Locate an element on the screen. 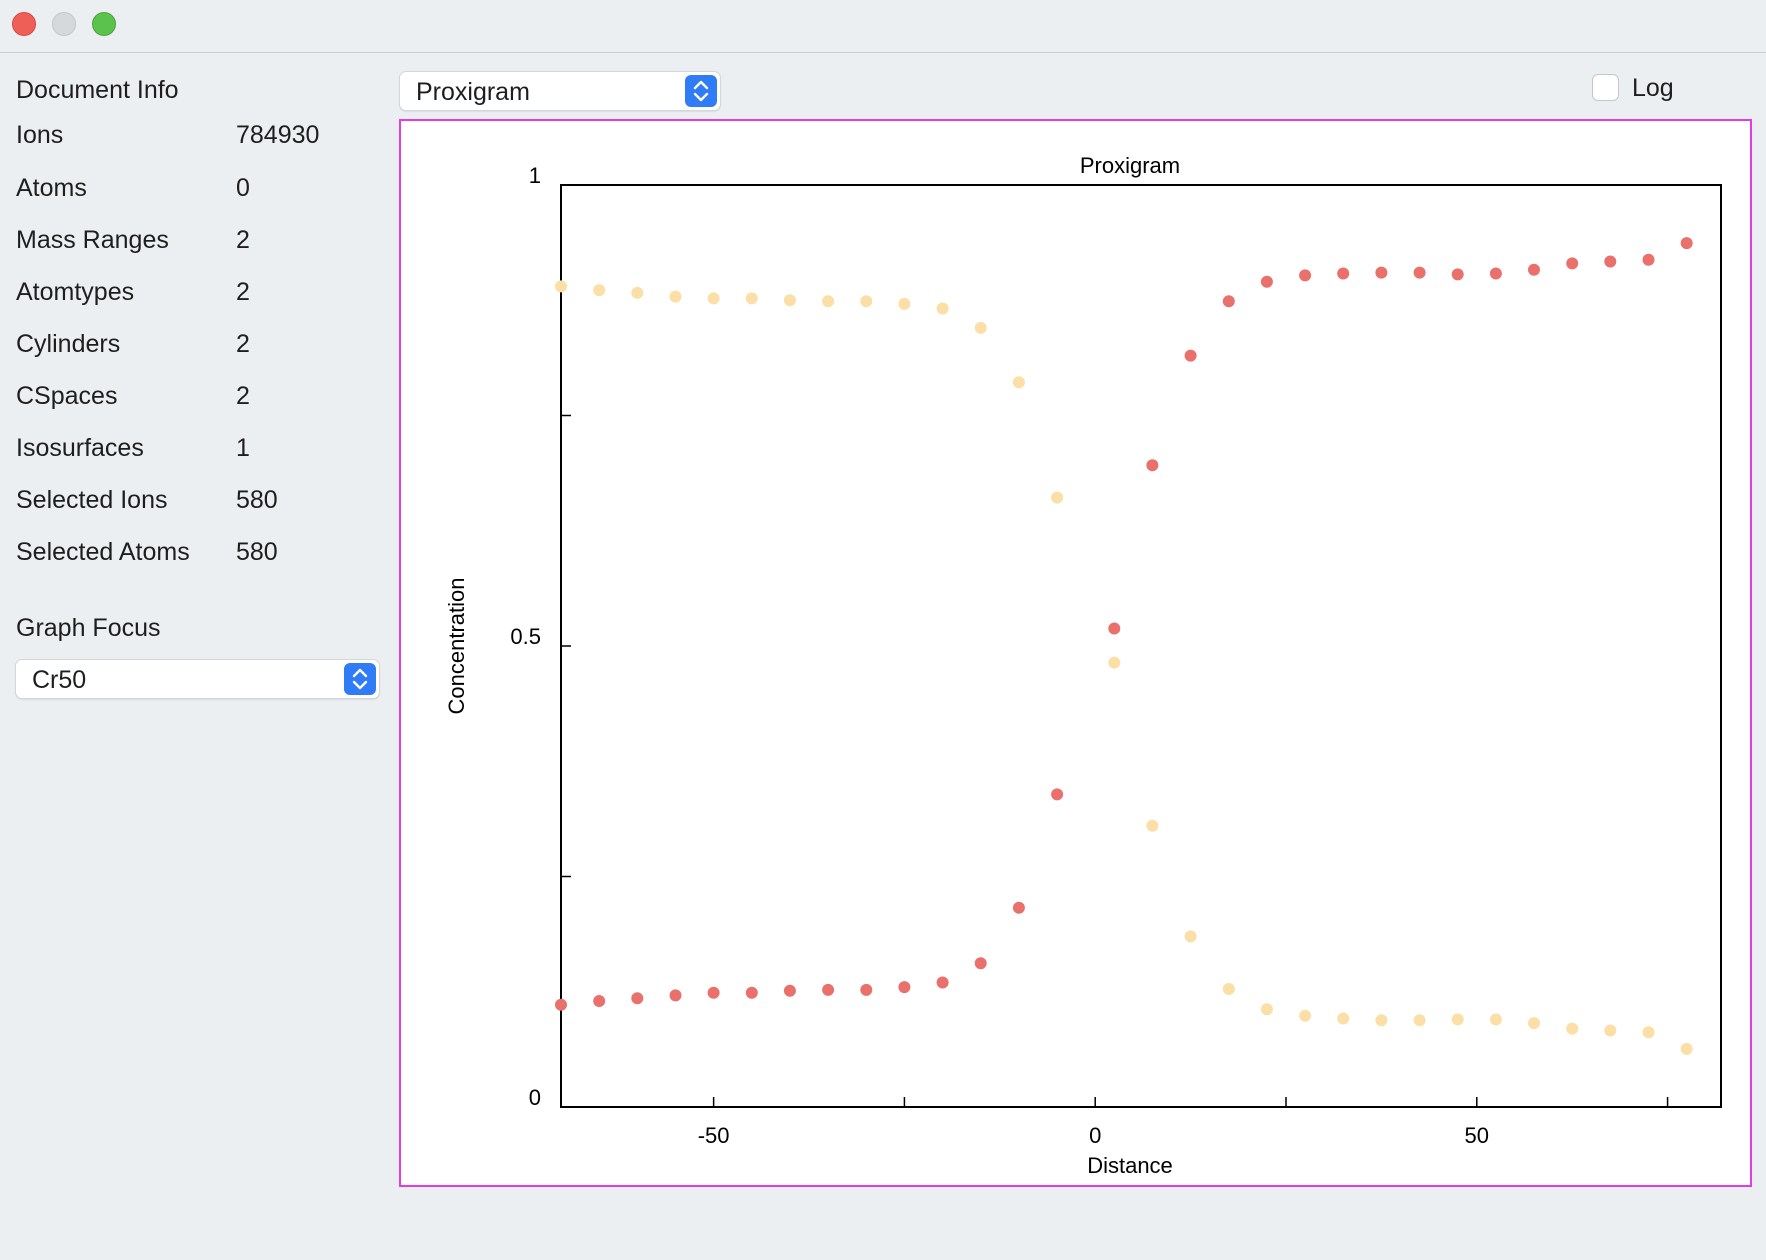  info-row-atoms: Atoms 0 is located at coordinates (196, 191).